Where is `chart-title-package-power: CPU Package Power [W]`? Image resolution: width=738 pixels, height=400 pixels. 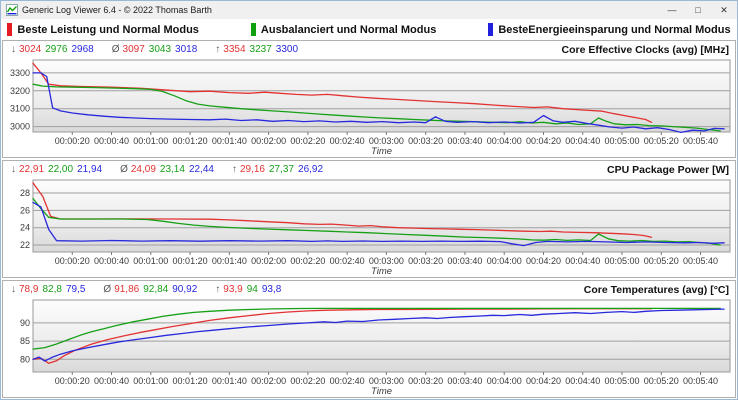 chart-title-package-power: CPU Package Power [W] is located at coordinates (668, 169).